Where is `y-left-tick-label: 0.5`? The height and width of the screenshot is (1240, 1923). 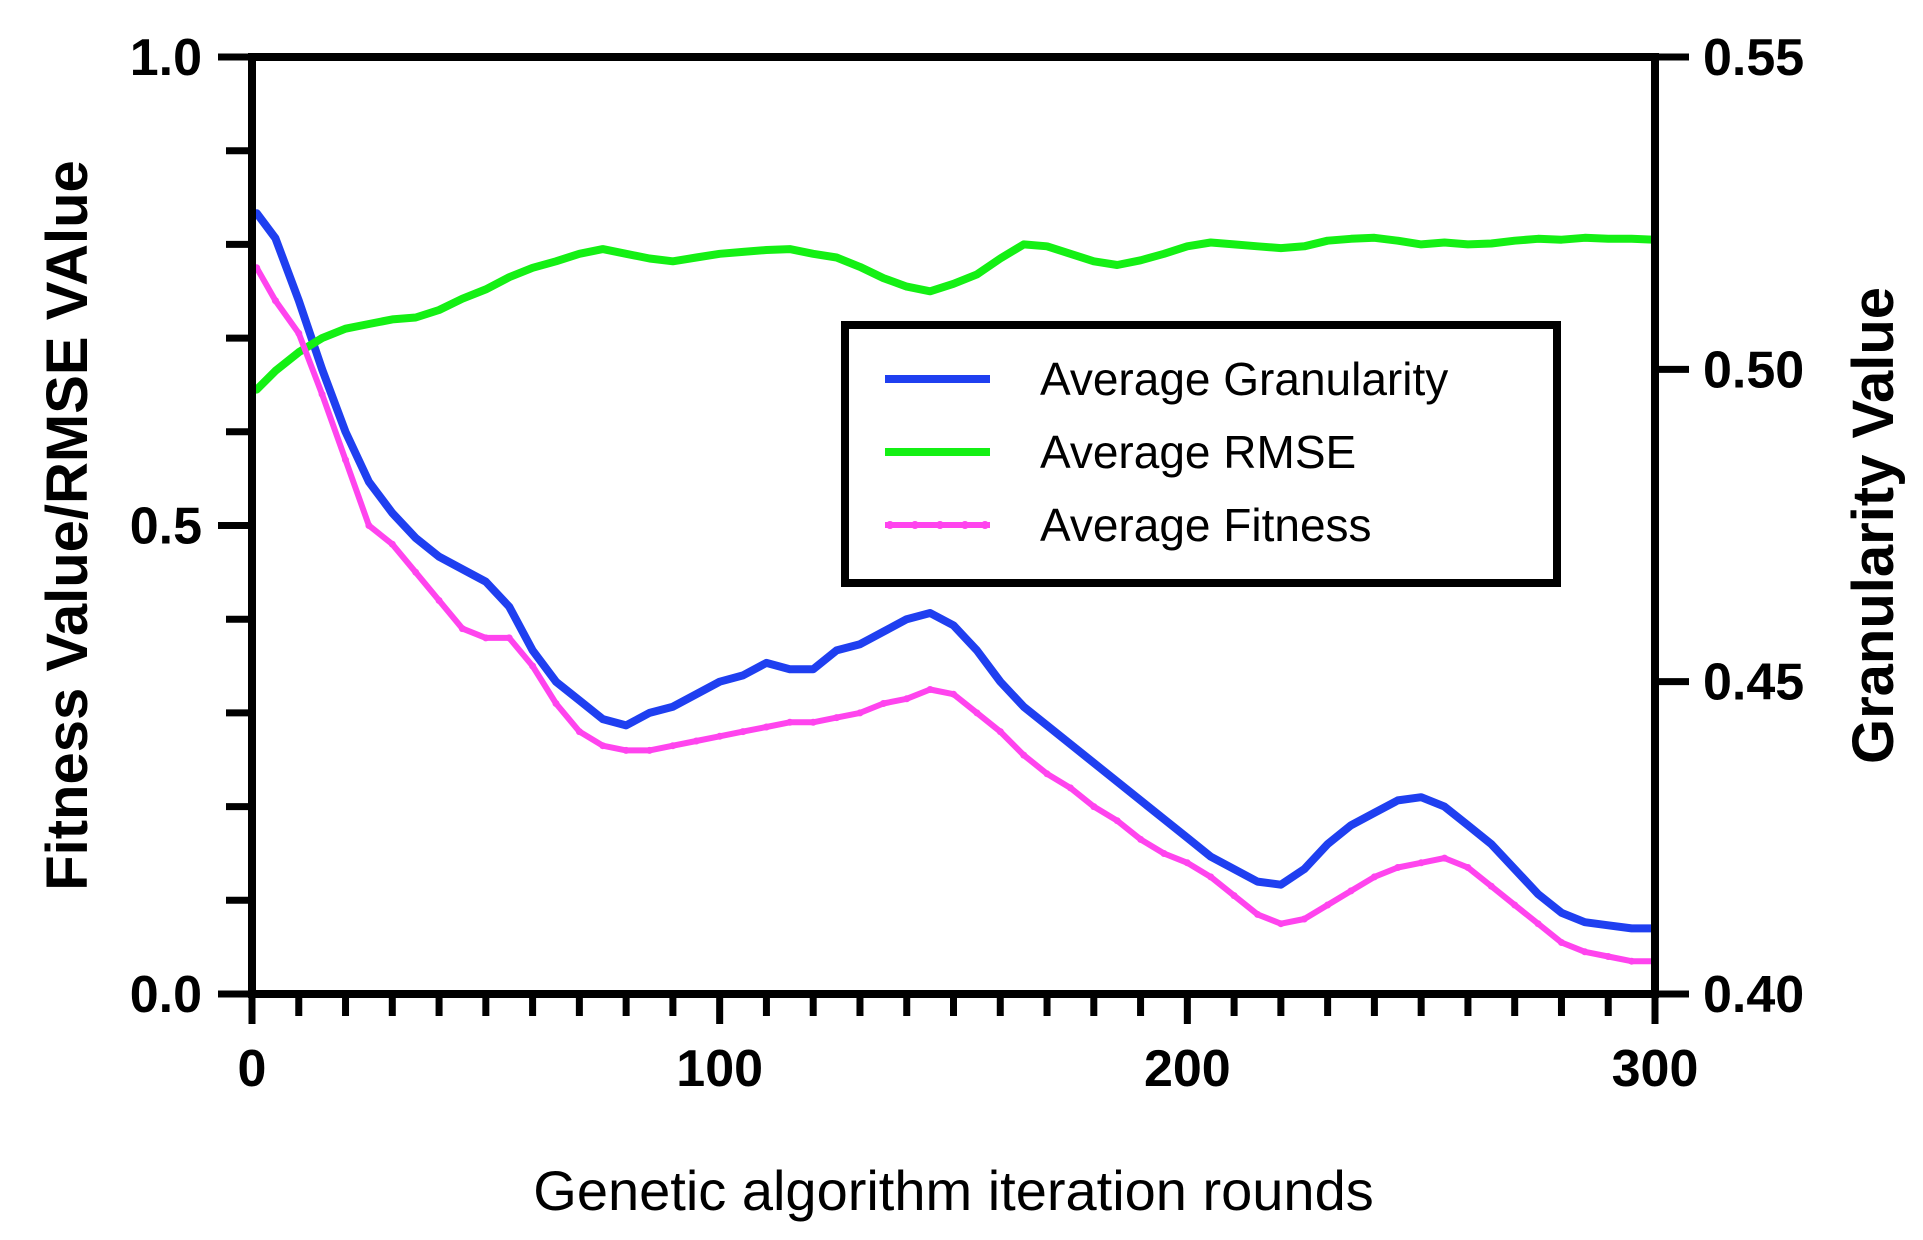
y-left-tick-label: 0.5 is located at coordinates (166, 527).